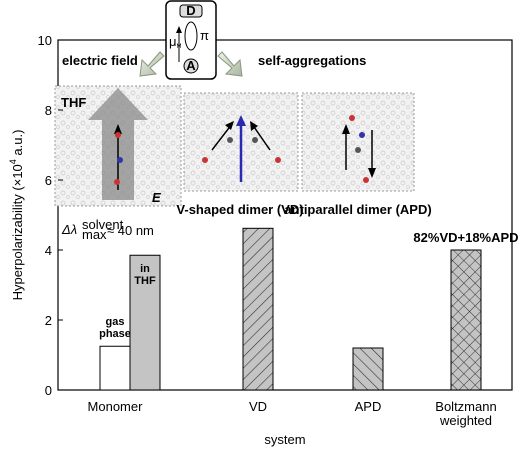 The image size is (520, 449). I want to click on dipole-subscript: M, so click(179, 47).